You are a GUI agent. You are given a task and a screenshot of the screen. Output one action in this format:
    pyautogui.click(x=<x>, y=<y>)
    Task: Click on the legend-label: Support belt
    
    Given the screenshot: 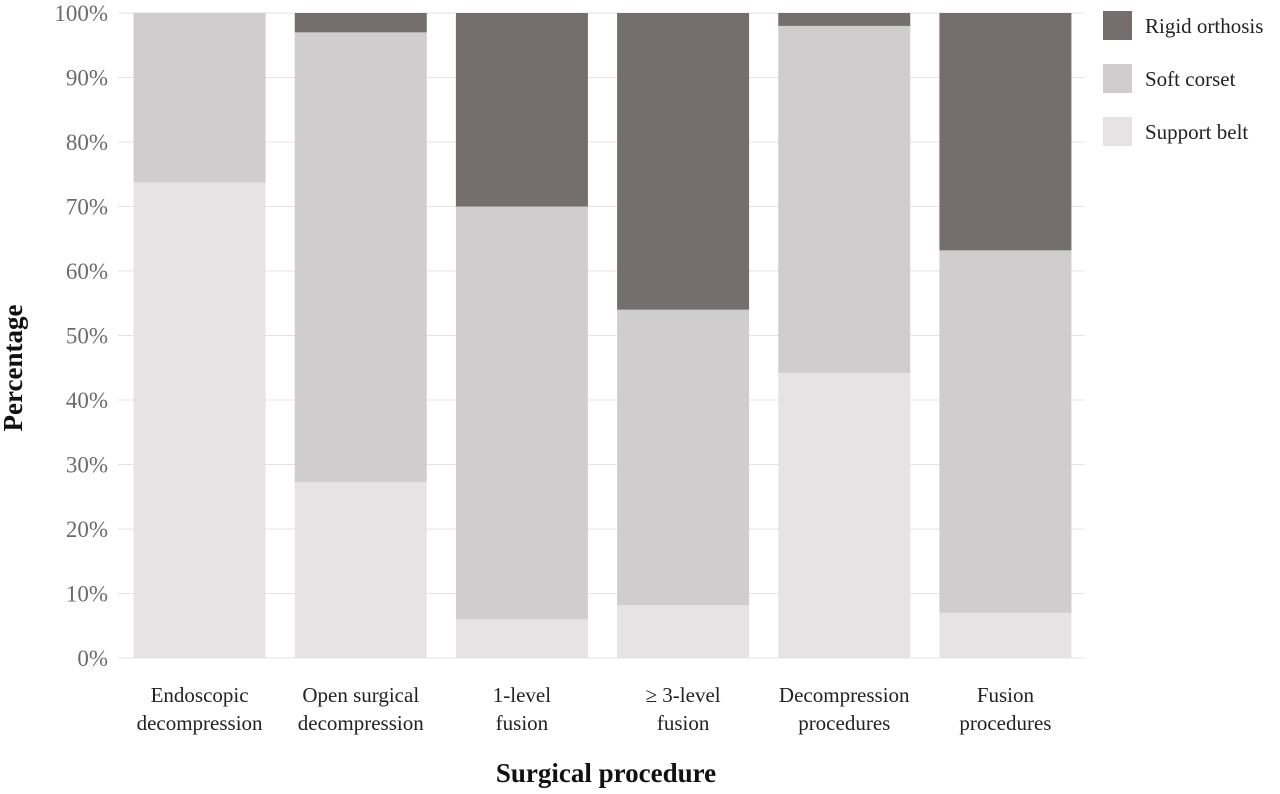 What is the action you would take?
    pyautogui.click(x=1196, y=132)
    